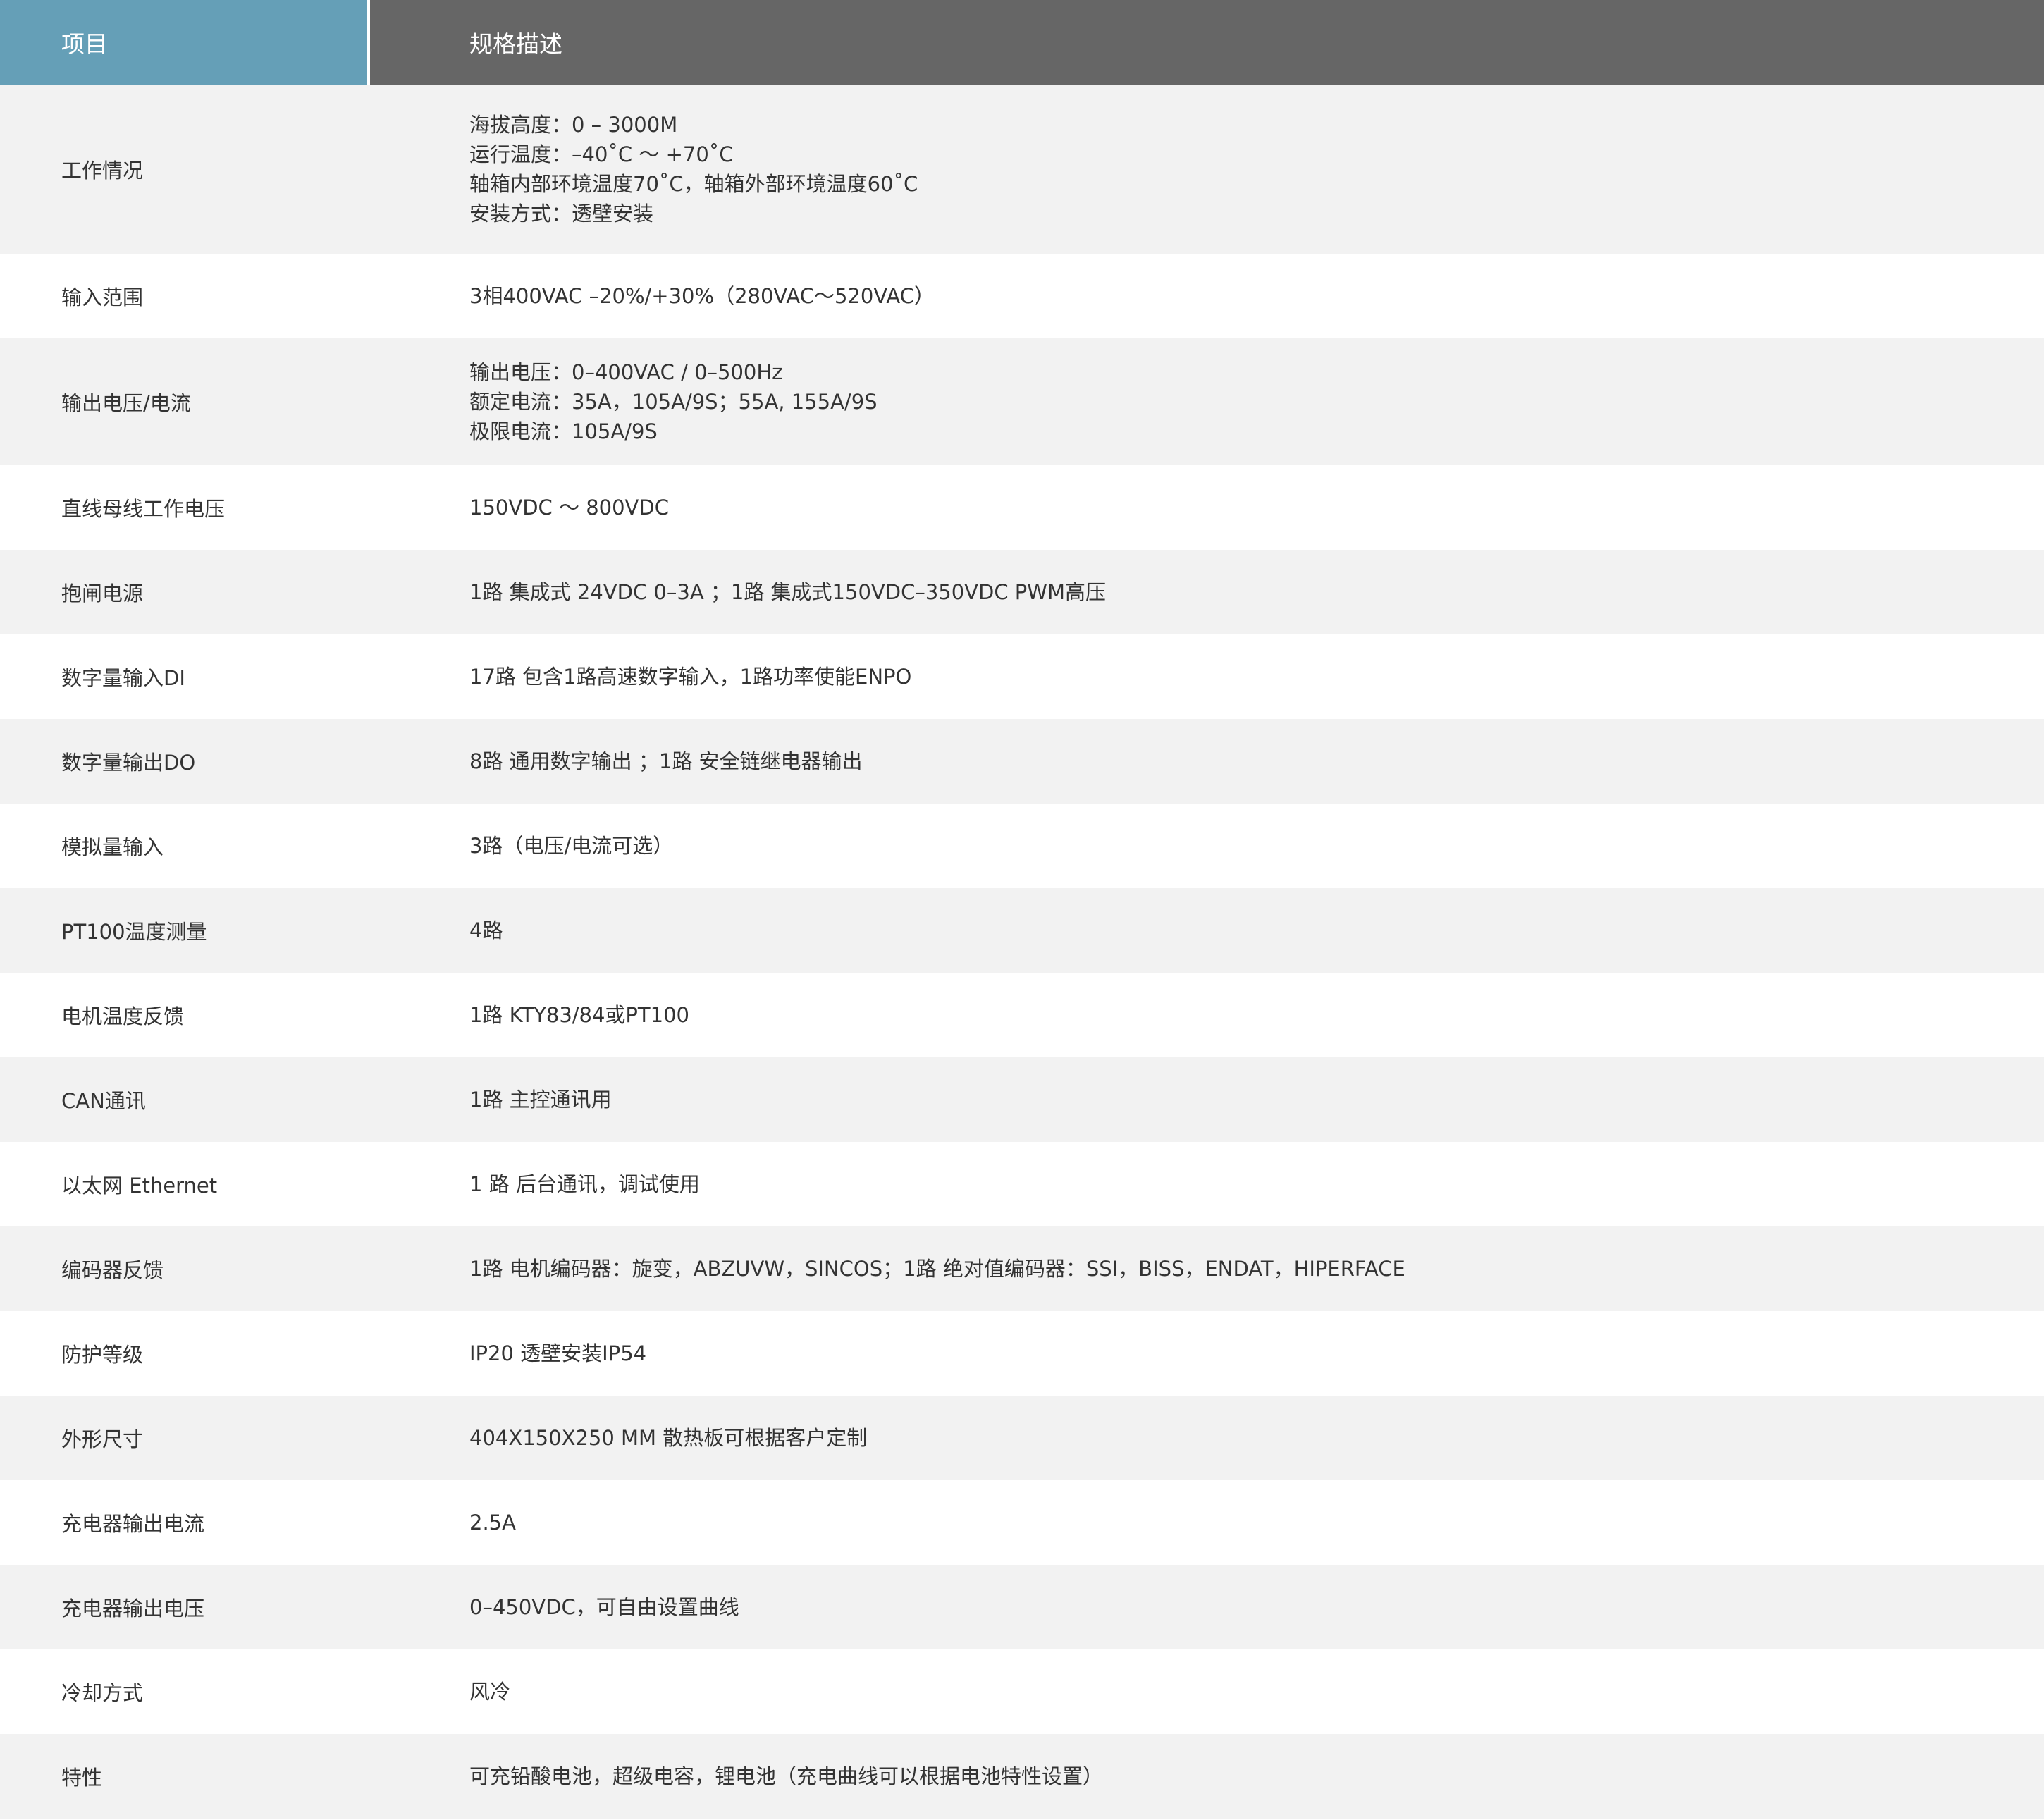 The height and width of the screenshot is (1820, 2044). I want to click on table-row: PT100温度测量 4路, so click(1022, 931).